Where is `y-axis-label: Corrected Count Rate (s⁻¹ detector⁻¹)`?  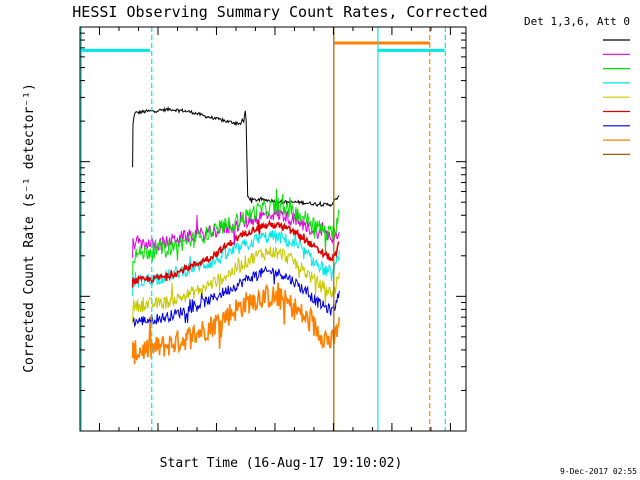
y-axis-label: Corrected Count Rate (s⁻¹ detector⁻¹) is located at coordinates (29, 228).